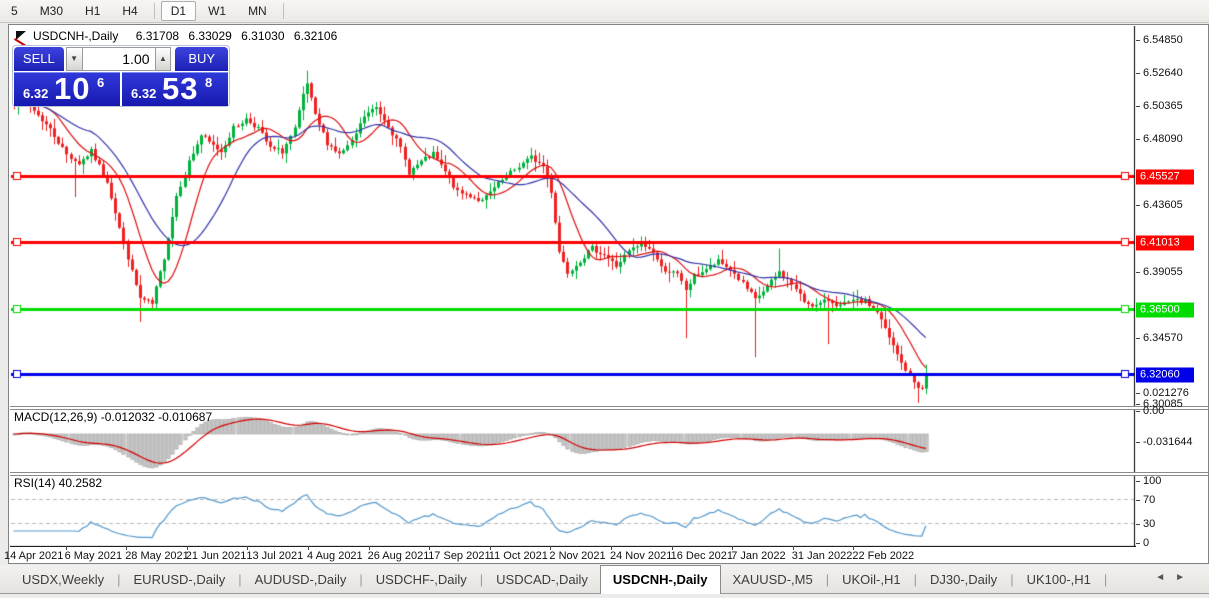 Image resolution: width=1209 pixels, height=598 pixels. What do you see at coordinates (72, 88) in the screenshot?
I see `sell-price-pips: 10` at bounding box center [72, 88].